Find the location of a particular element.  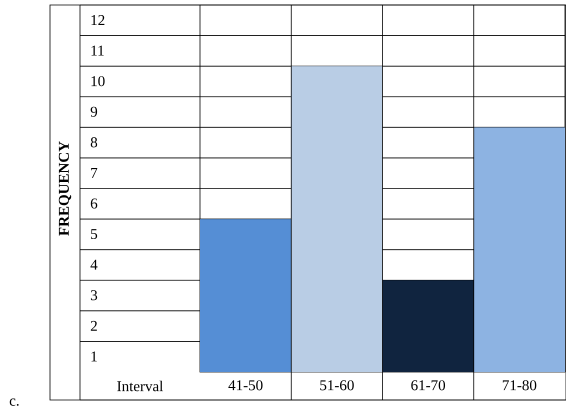

y-tick-label: 6 is located at coordinates (94, 203).